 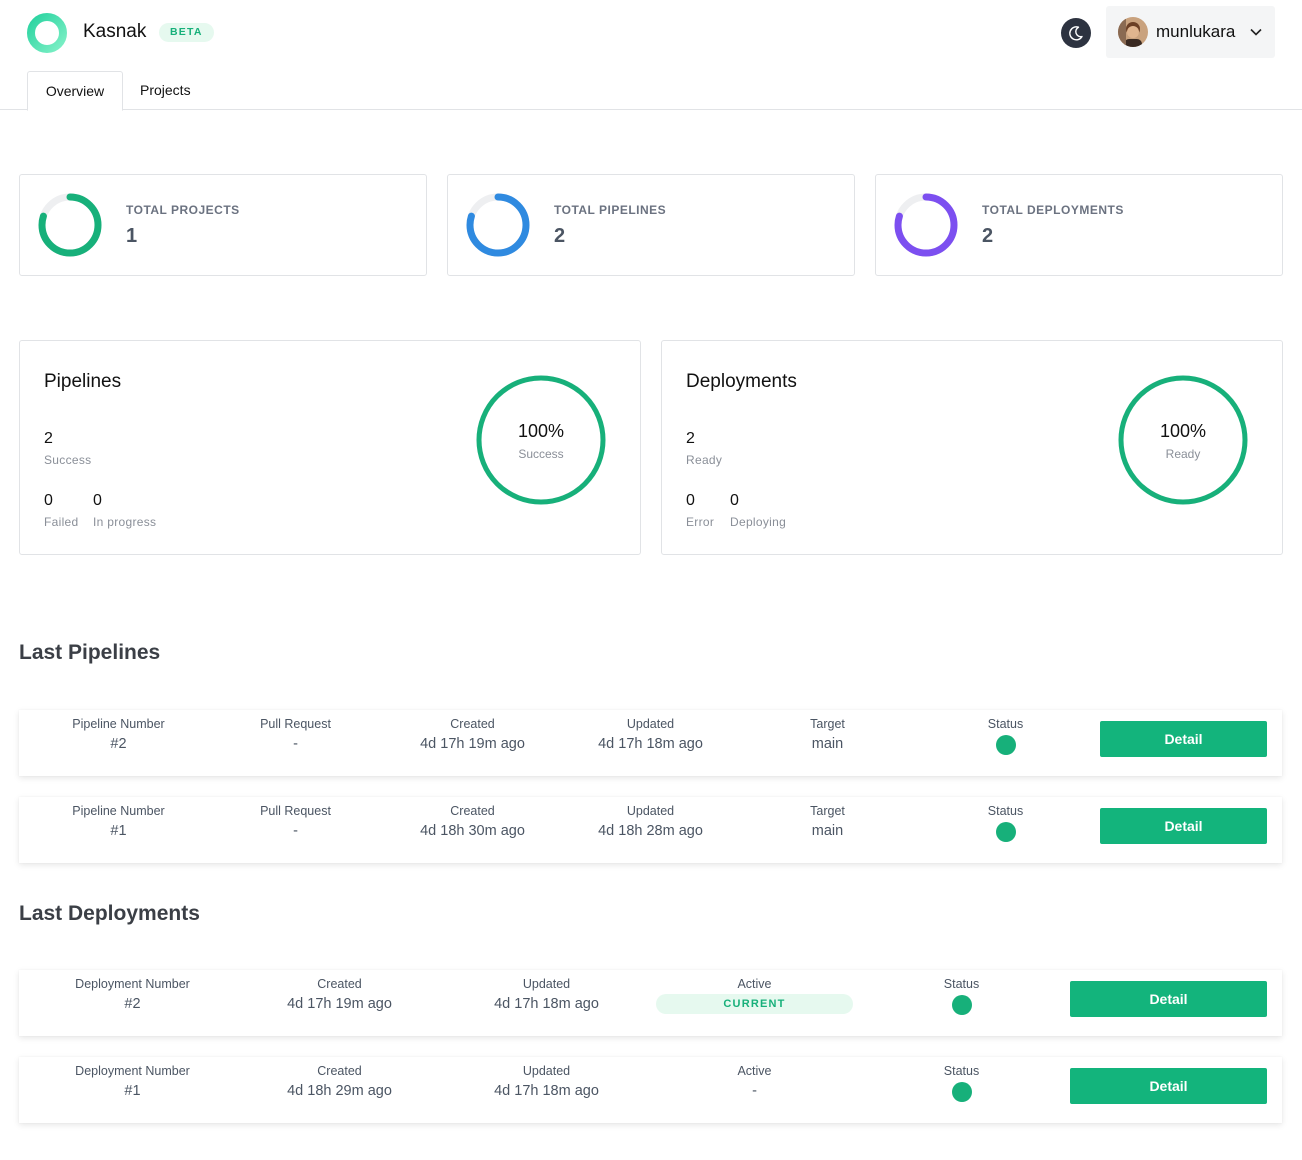 I want to click on top-header: Kasnak BETA munlukara, so click(x=651, y=32).